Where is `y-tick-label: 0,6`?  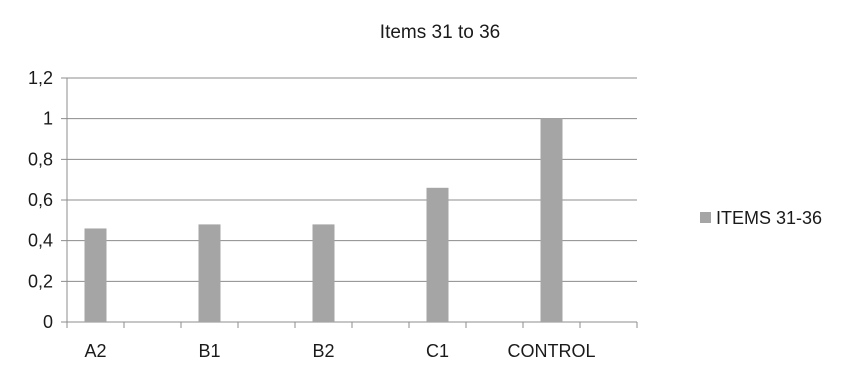 y-tick-label: 0,6 is located at coordinates (40, 200).